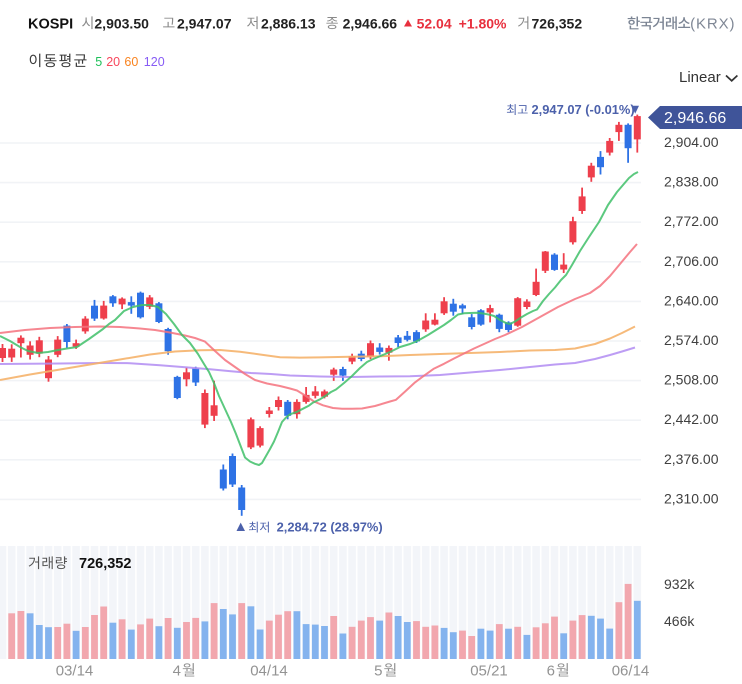  What do you see at coordinates (700, 77) in the screenshot?
I see `svg-text: Linear` at bounding box center [700, 77].